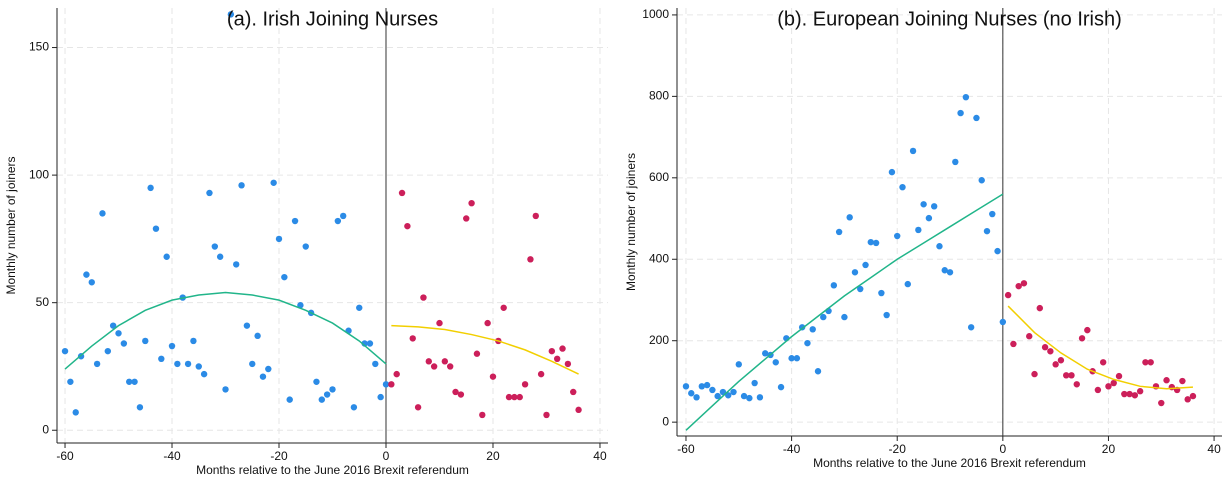 This screenshot has width=1225, height=480. Describe the element at coordinates (949, 19) in the screenshot. I see `chart-title: (b). European Joining Nurses (no Irish)` at that location.